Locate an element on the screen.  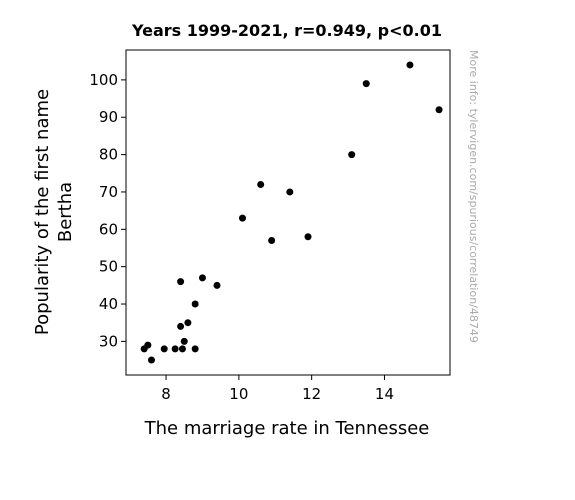
x-tick-label: 10 is located at coordinates (238, 394).